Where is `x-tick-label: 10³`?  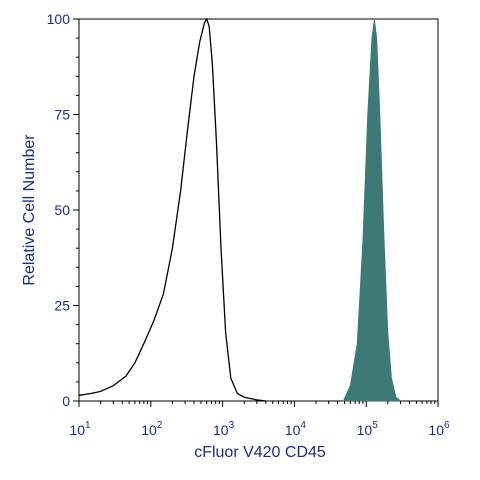 x-tick-label: 10³ is located at coordinates (224, 429).